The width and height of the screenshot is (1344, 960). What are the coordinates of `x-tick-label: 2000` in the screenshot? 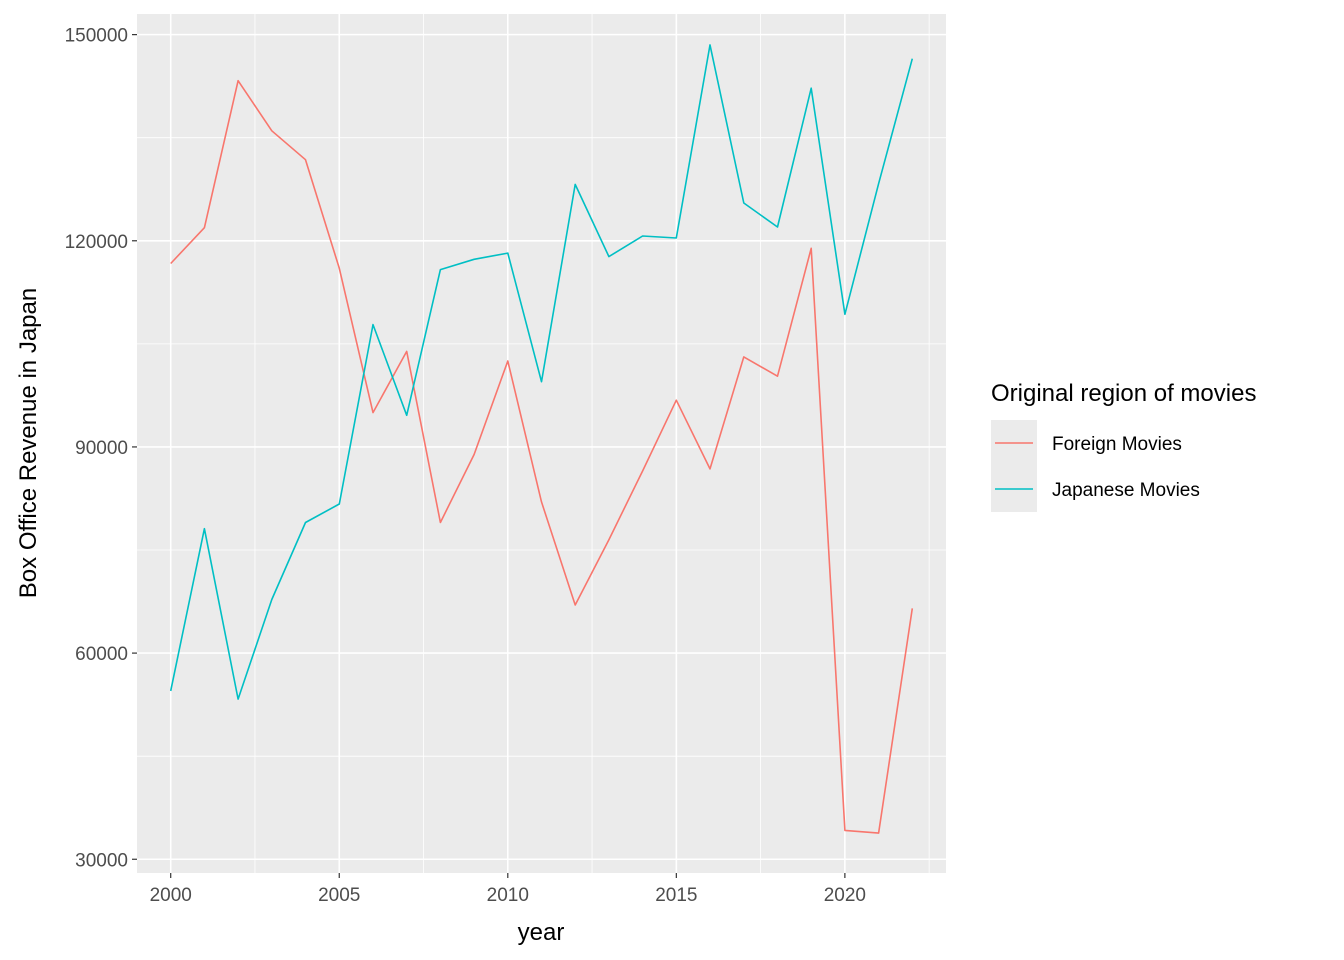 It's located at (171, 895).